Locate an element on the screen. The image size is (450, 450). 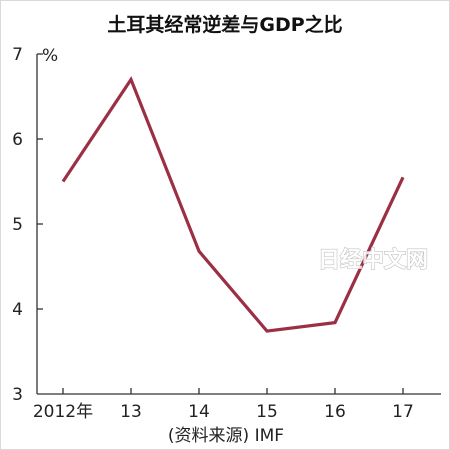
x-tick-label-2: 14 is located at coordinates (199, 412).